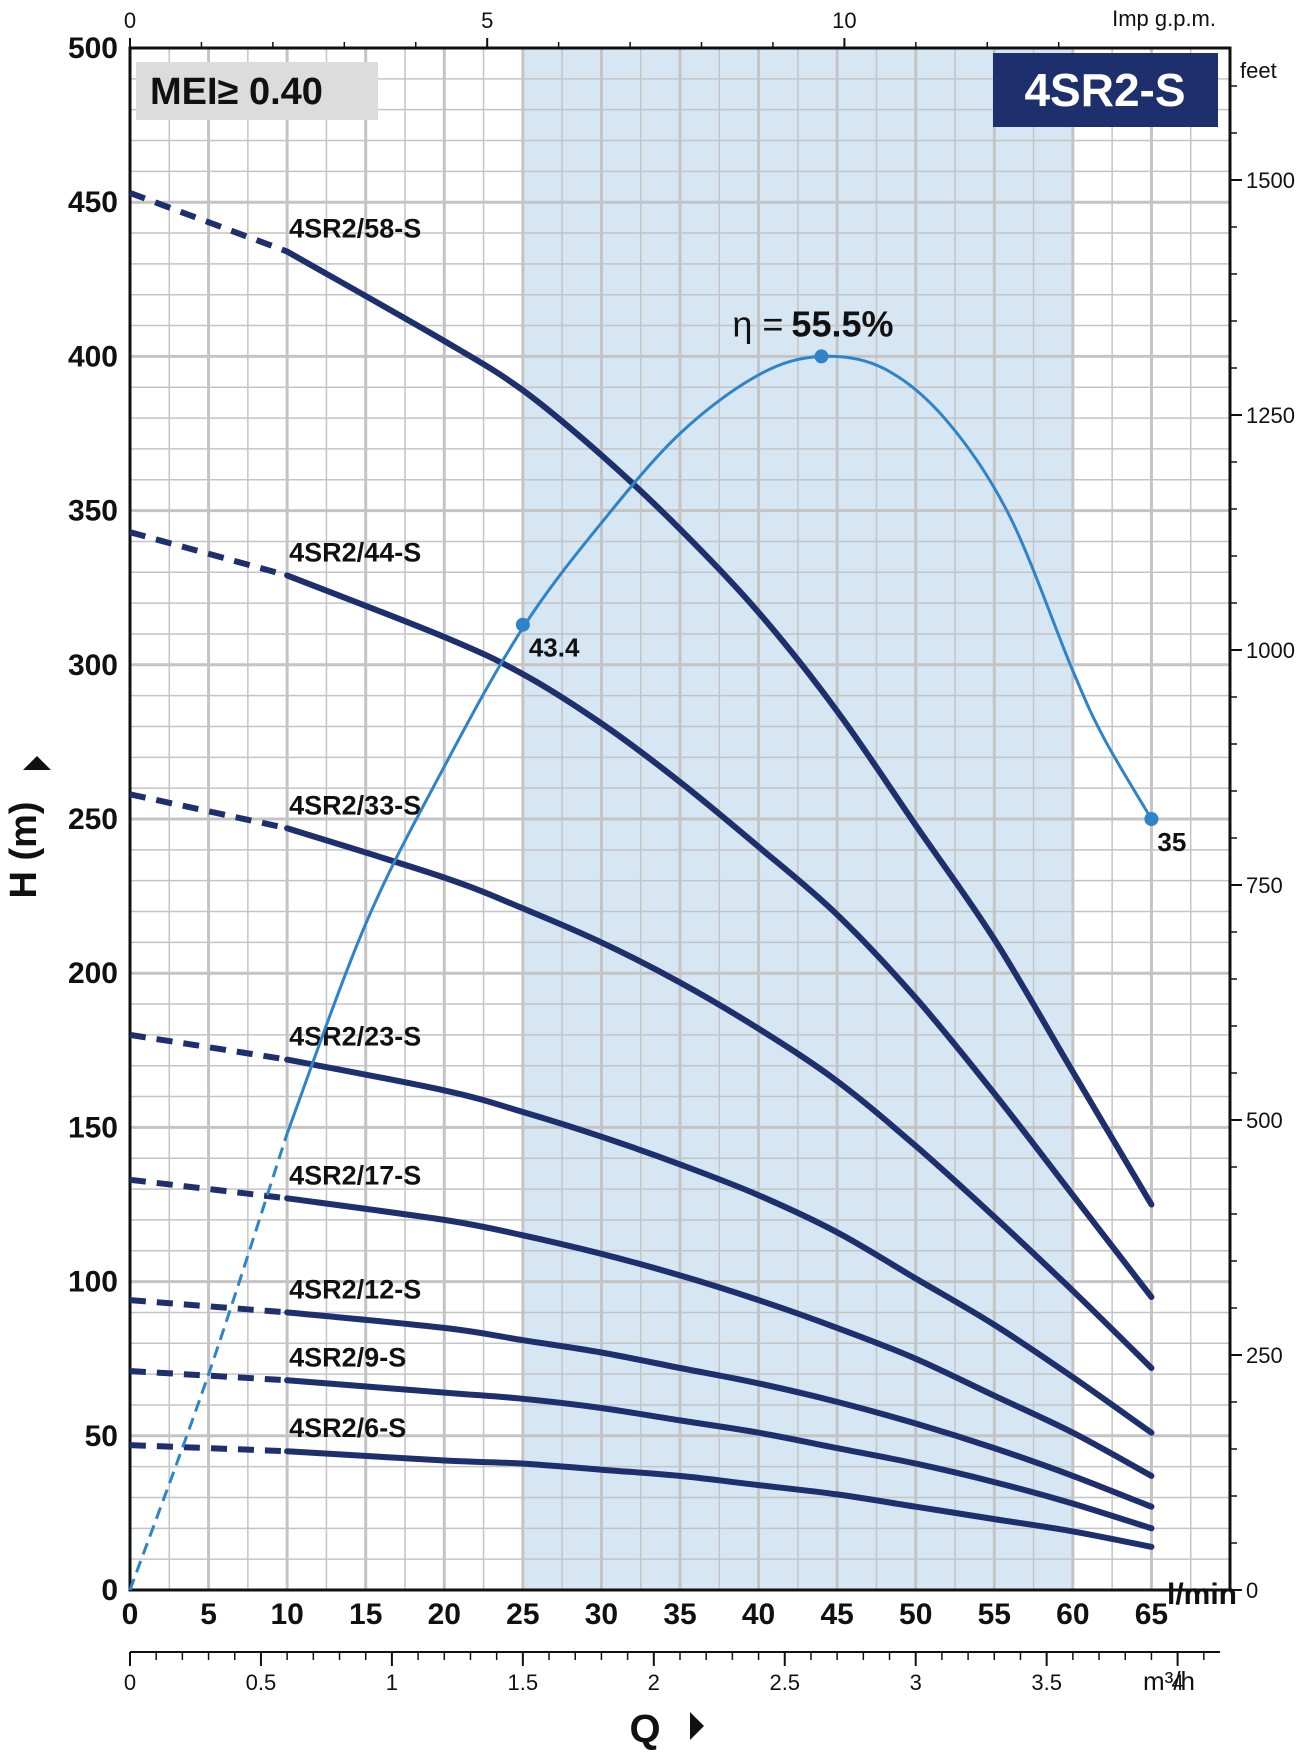 This screenshot has width=1304, height=1759. I want to click on curve-label: 4SR2/44-S, so click(355, 552).